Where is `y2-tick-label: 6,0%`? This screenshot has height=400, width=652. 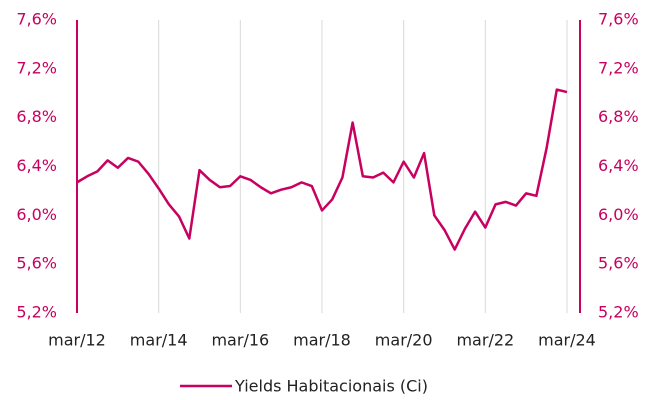 y2-tick-label: 6,0% is located at coordinates (618, 214).